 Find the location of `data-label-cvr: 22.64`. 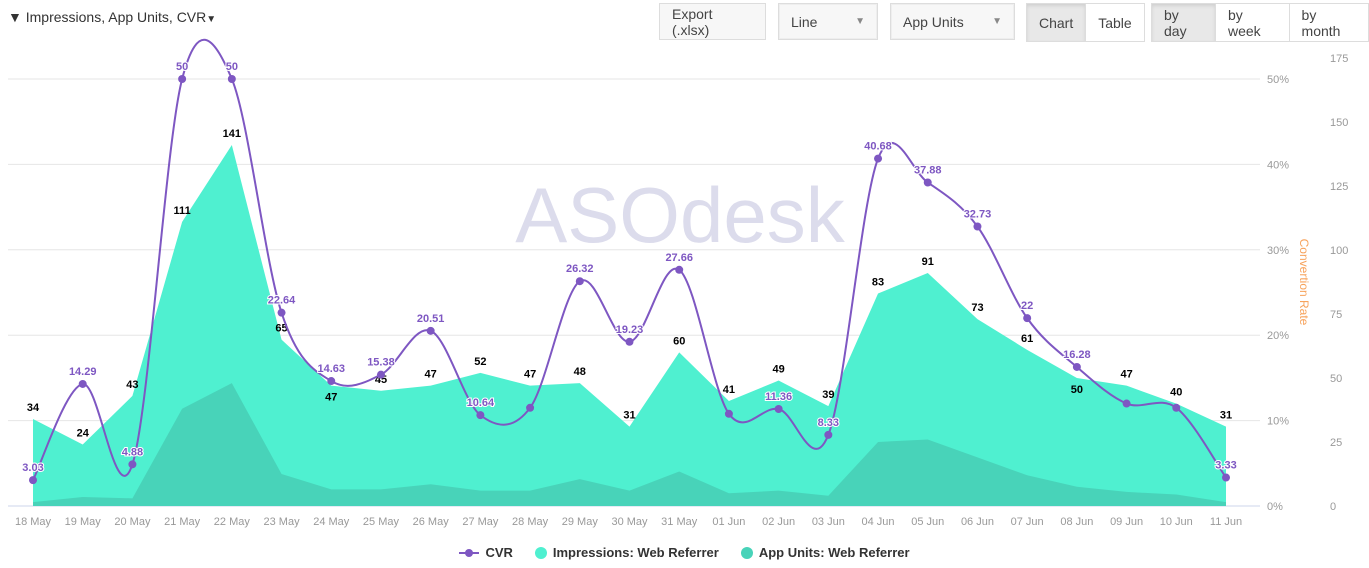

data-label-cvr: 22.64 is located at coordinates (282, 301).